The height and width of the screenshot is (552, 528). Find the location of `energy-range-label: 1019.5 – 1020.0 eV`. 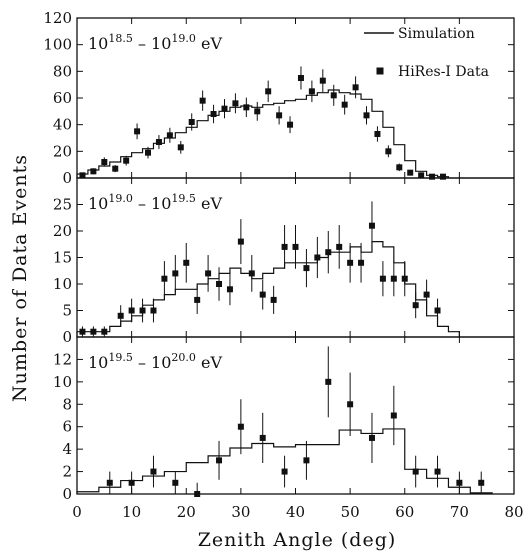

energy-range-label: 1019.5 – 1020.0 eV is located at coordinates (155, 361).